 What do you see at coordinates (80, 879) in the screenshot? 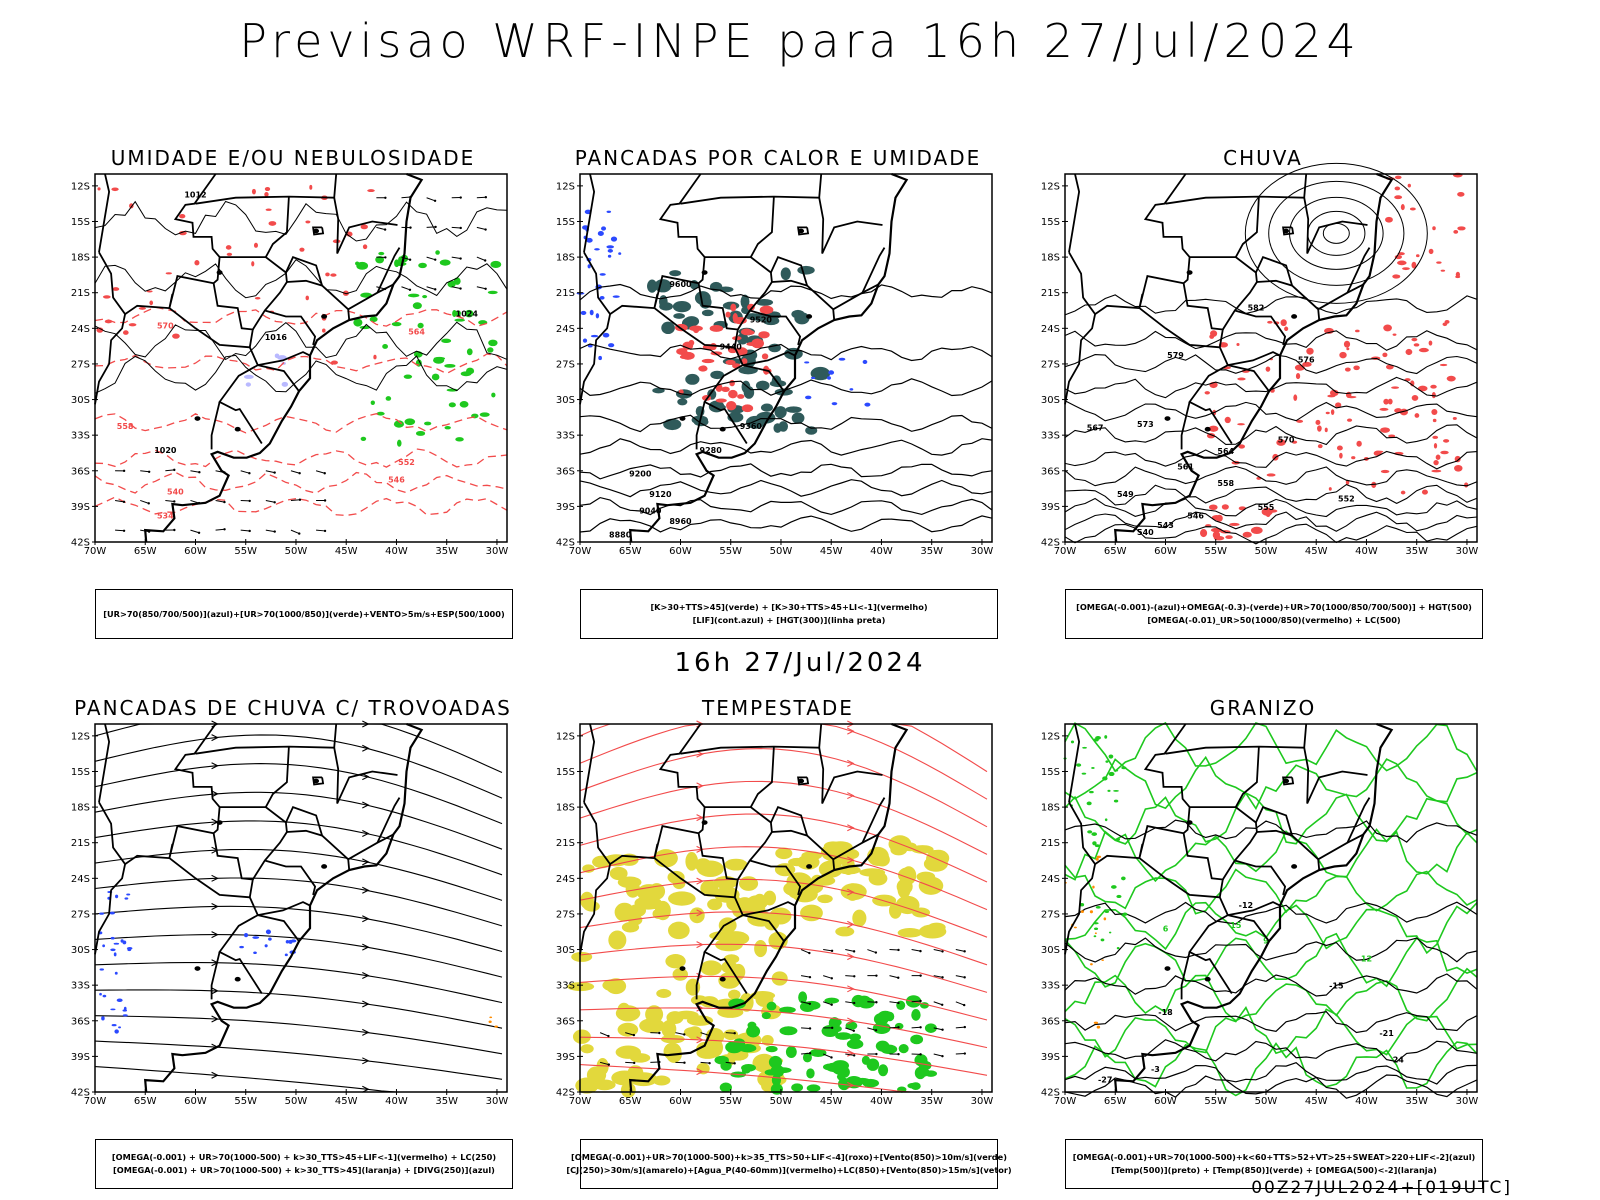
I see `lat-label: 24S` at bounding box center [80, 879].